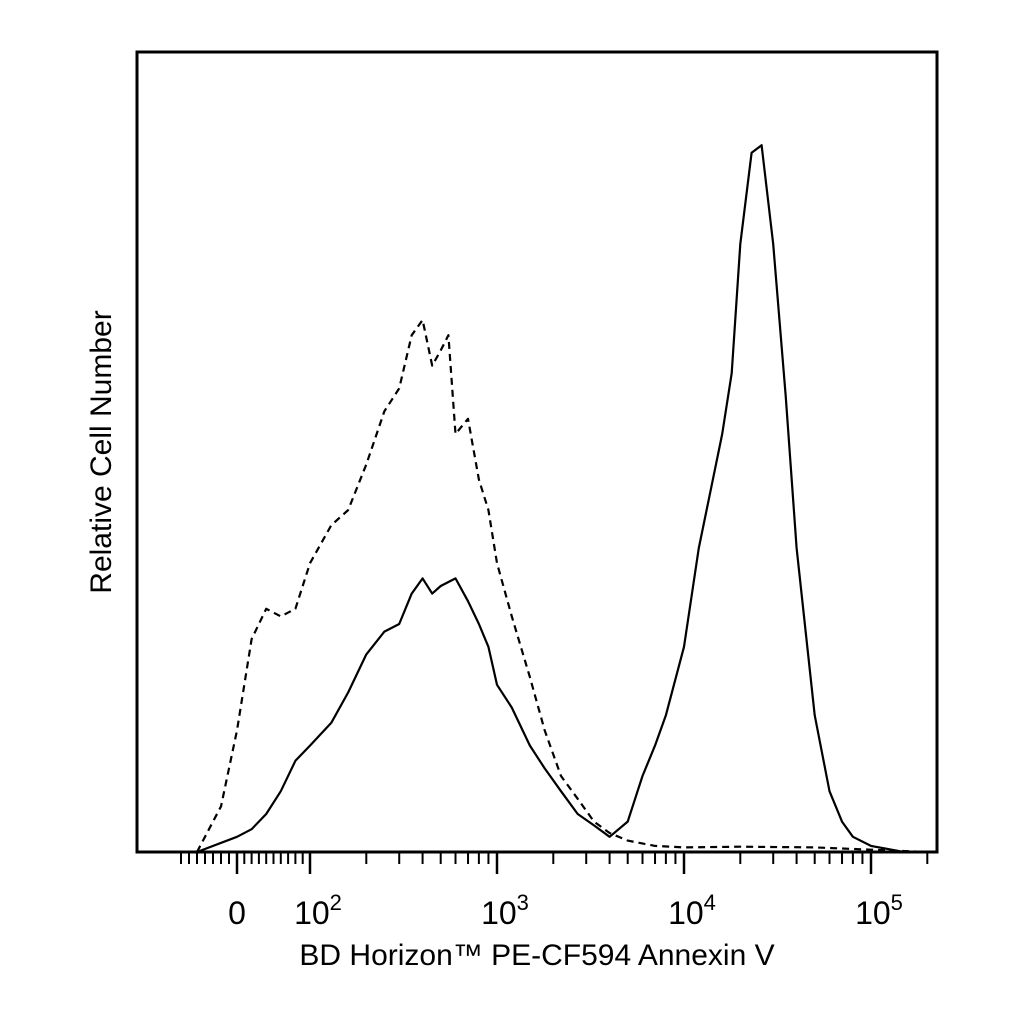 The image size is (1024, 1024). Describe the element at coordinates (101, 451) in the screenshot. I see `y-axis-label: Relative Cell Number` at that location.